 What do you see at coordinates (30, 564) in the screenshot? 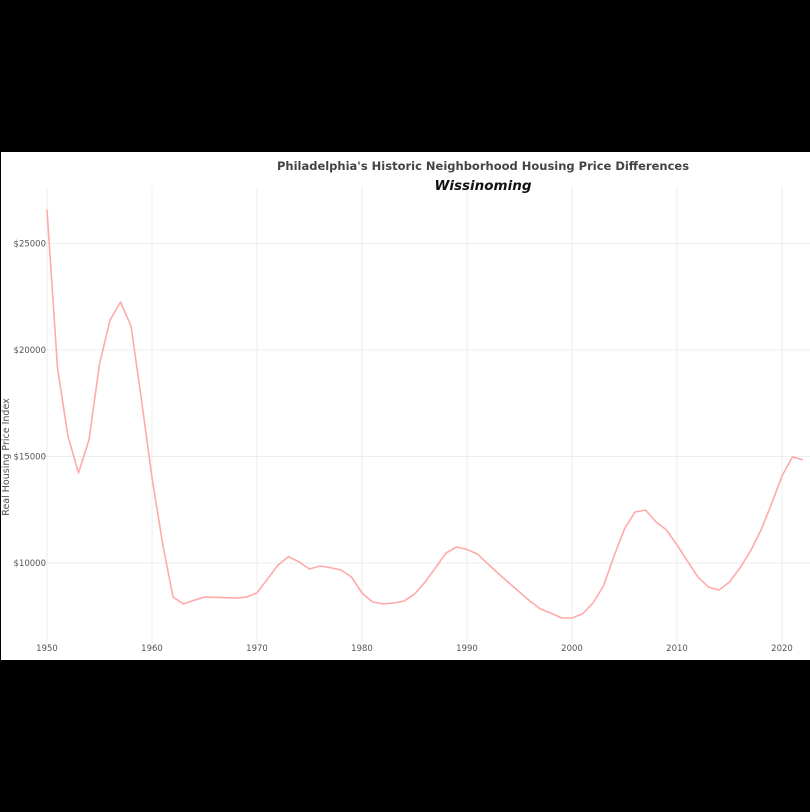
I see `y-tick-label: $10000` at bounding box center [30, 564].